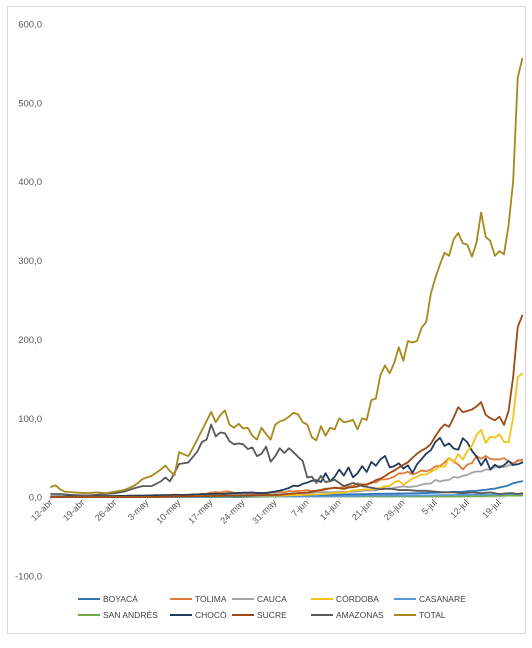 Image resolution: width=532 pixels, height=648 pixels. Describe the element at coordinates (35, 498) in the screenshot. I see `y-tick-label: 0,0` at that location.